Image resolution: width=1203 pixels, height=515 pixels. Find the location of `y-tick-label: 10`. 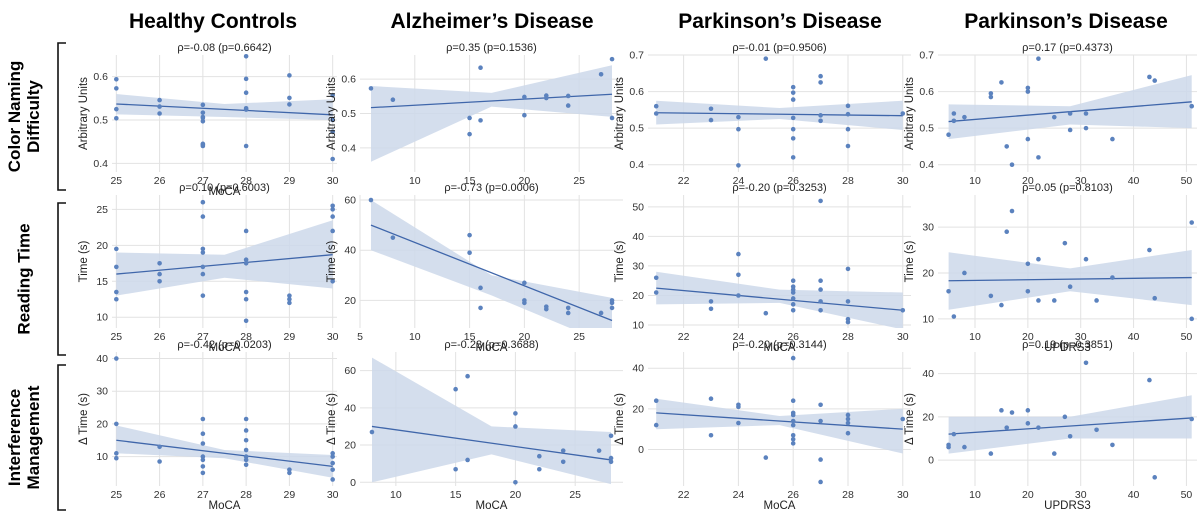

y-tick-label: 10 is located at coordinates (102, 318).